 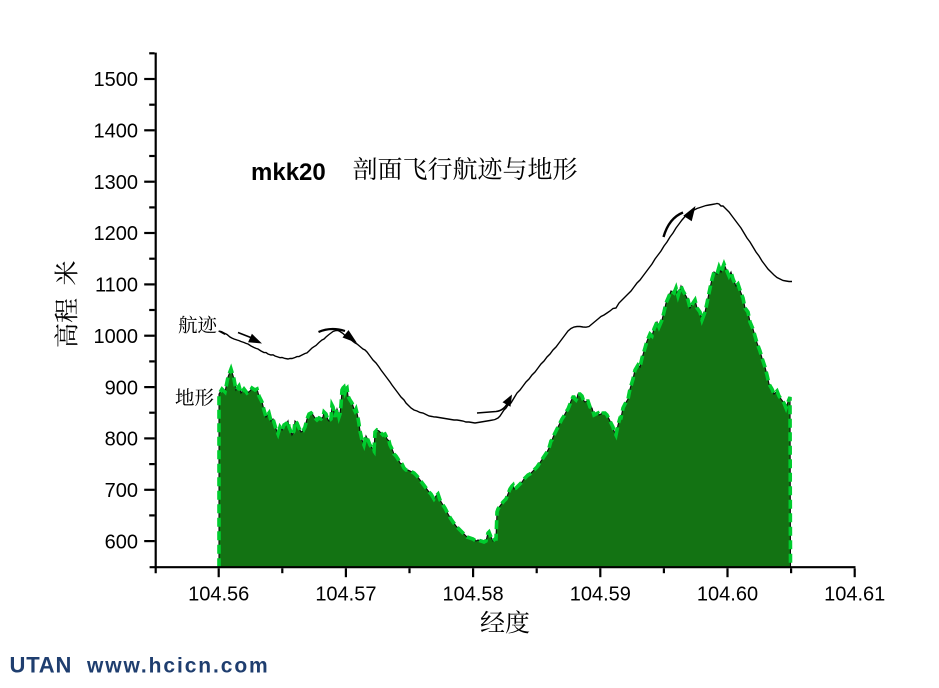 What do you see at coordinates (345, 595) in the screenshot?
I see `svg-text: 104.57` at bounding box center [345, 595].